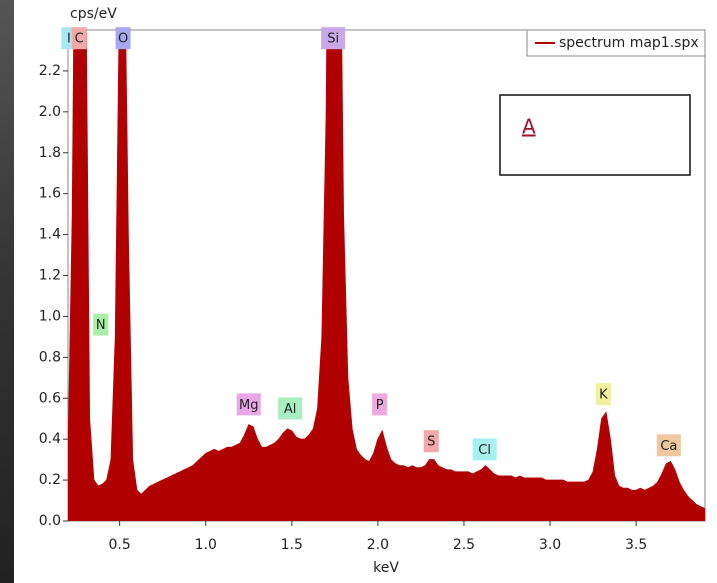 This screenshot has height=583, width=717. I want to click on y-tick-label: 0.8, so click(50, 357).